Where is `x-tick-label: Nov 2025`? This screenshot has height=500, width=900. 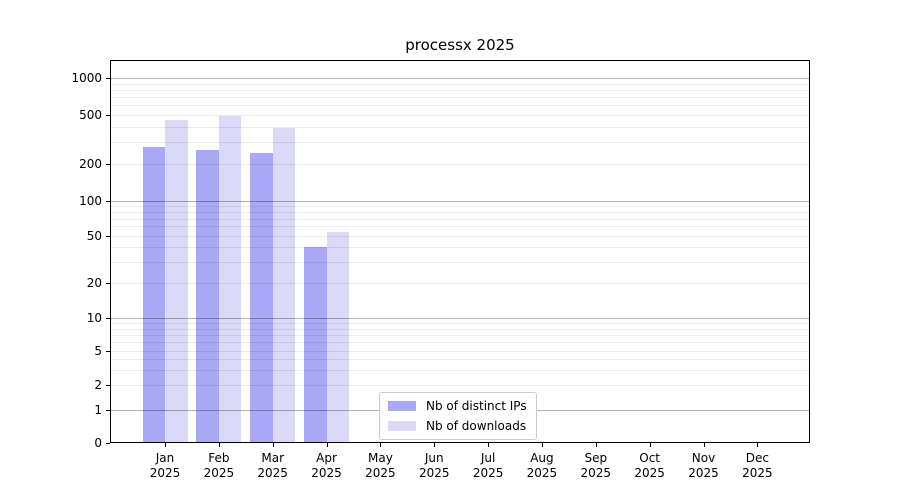
x-tick-label: Nov 2025 is located at coordinates (703, 465).